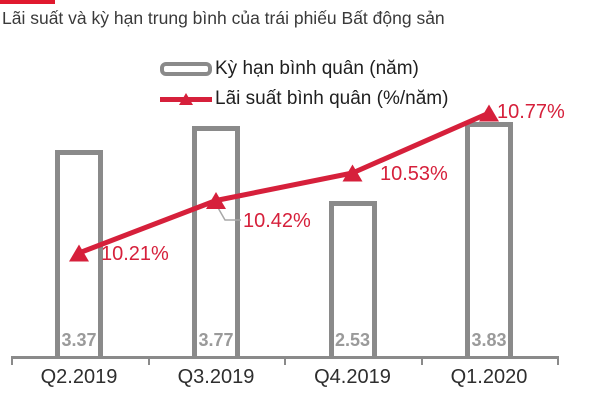  What do you see at coordinates (277, 221) in the screenshot?
I see `line-value-label: 10.42%` at bounding box center [277, 221].